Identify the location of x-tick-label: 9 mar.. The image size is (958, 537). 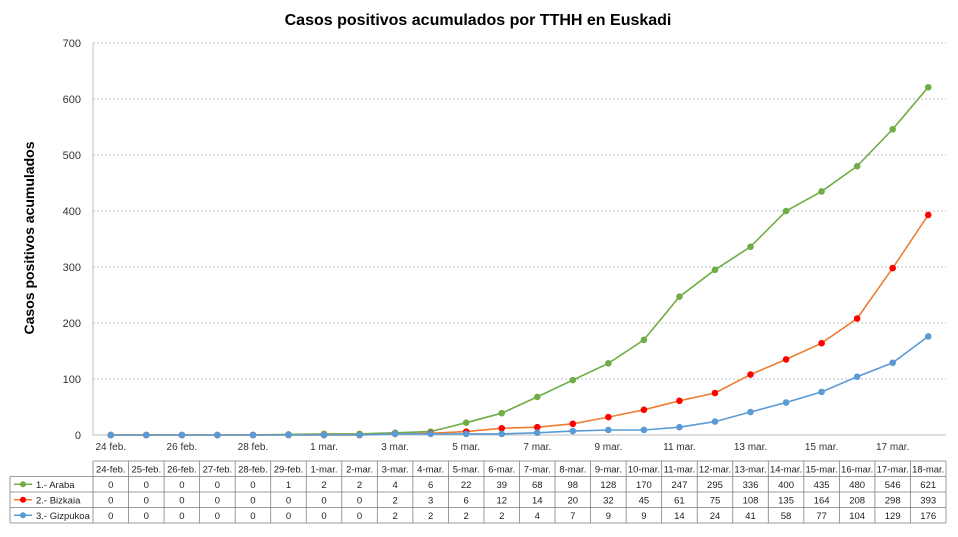
(608, 447).